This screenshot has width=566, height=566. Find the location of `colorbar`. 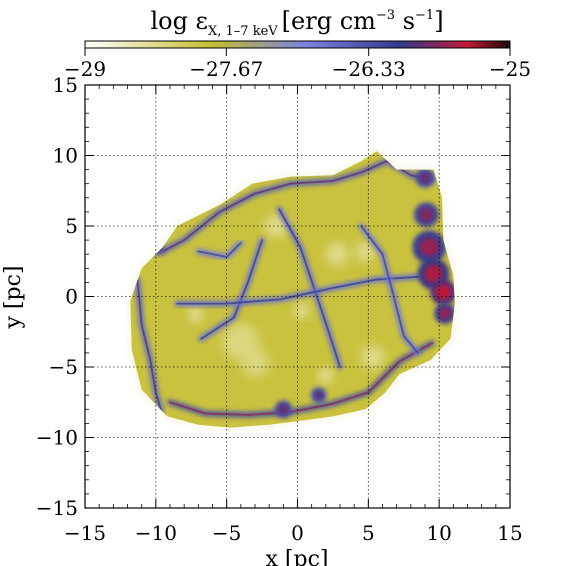

colorbar is located at coordinates (297, 44).